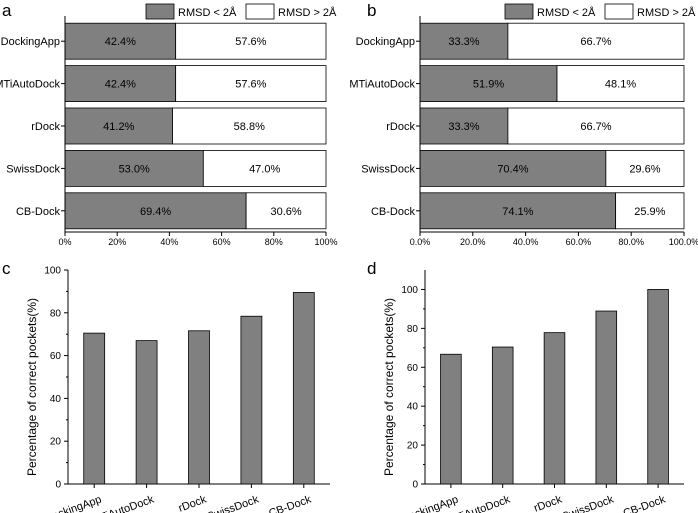 The height and width of the screenshot is (513, 698). I want to click on panel-a-data-label-swissdock-above: 47.0%, so click(264, 169).